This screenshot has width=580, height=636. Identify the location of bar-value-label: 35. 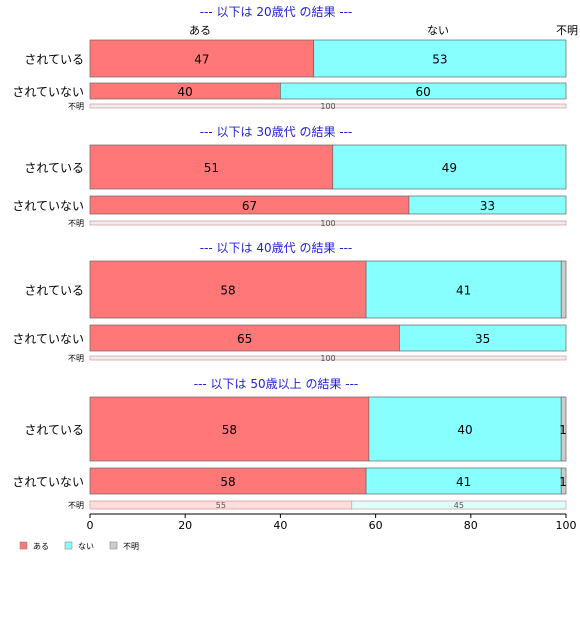
(482, 339).